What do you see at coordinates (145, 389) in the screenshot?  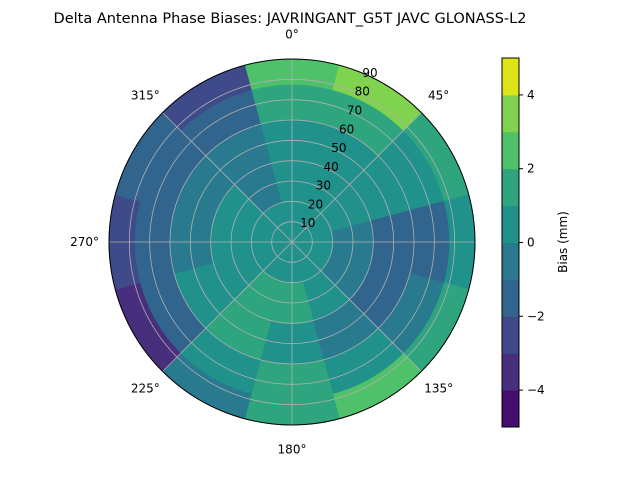 I see `theta-tick-label: 225°` at bounding box center [145, 389].